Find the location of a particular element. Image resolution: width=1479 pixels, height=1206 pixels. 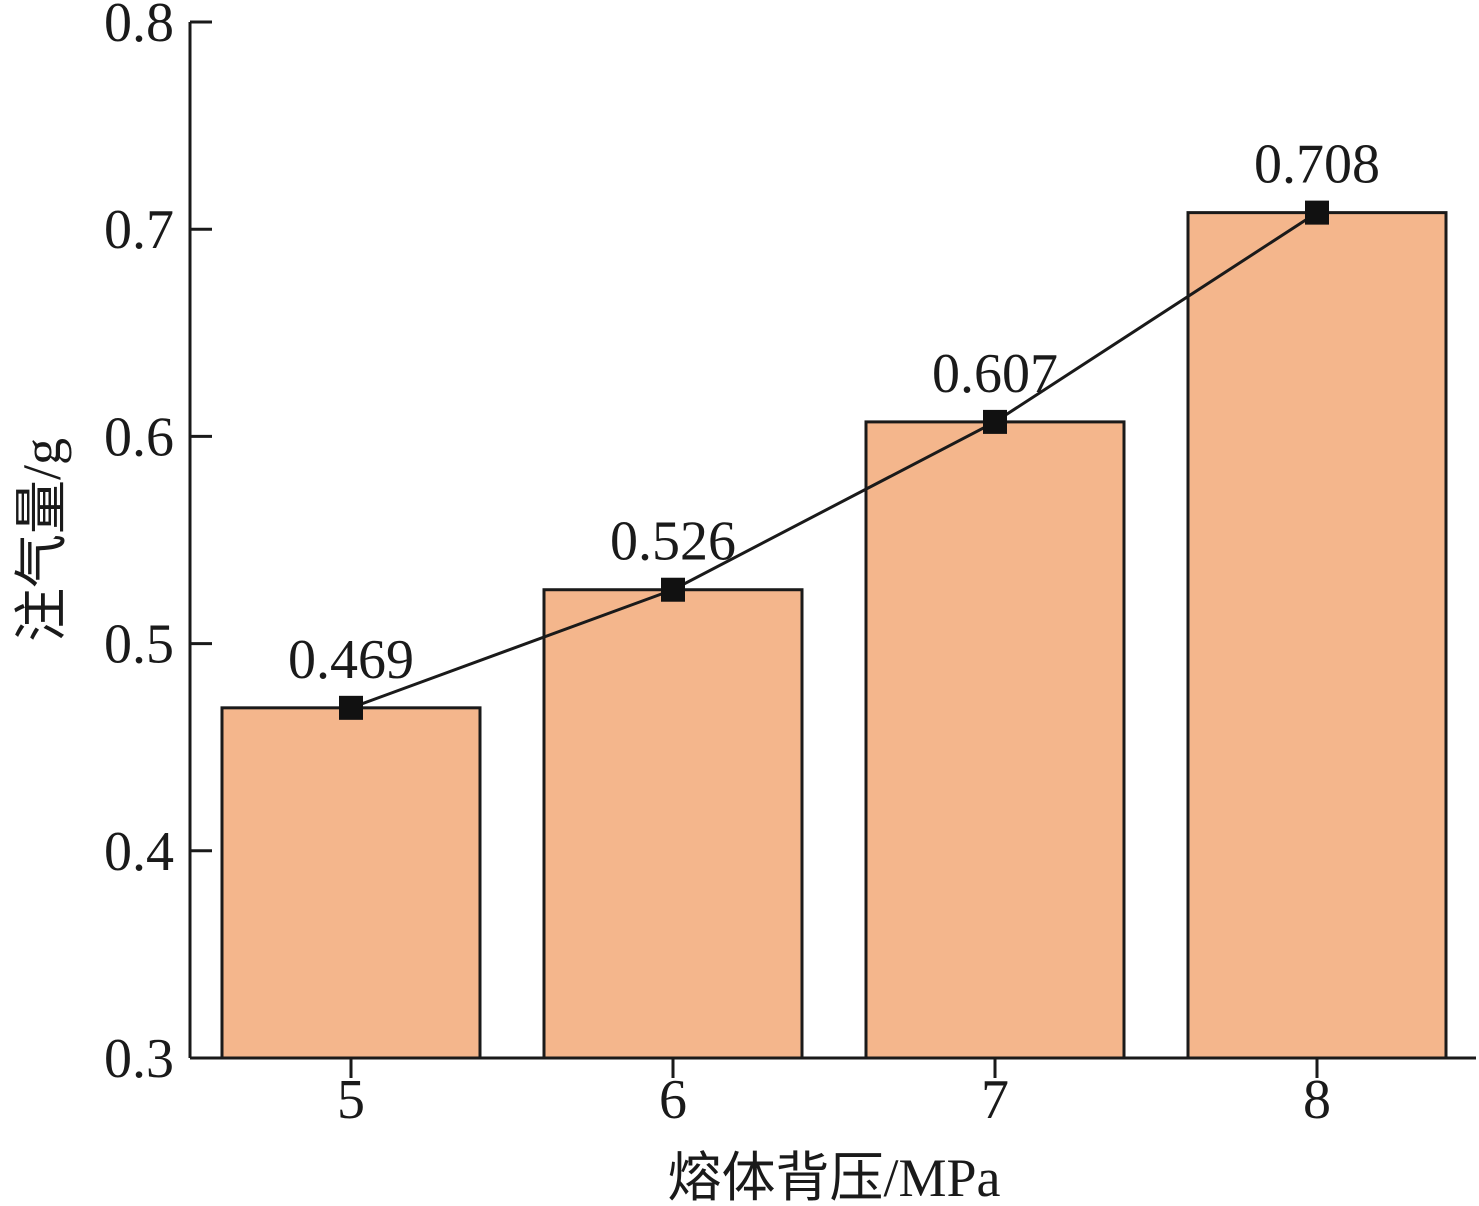

y-axis-title: 注气量/g is located at coordinates (42, 540).